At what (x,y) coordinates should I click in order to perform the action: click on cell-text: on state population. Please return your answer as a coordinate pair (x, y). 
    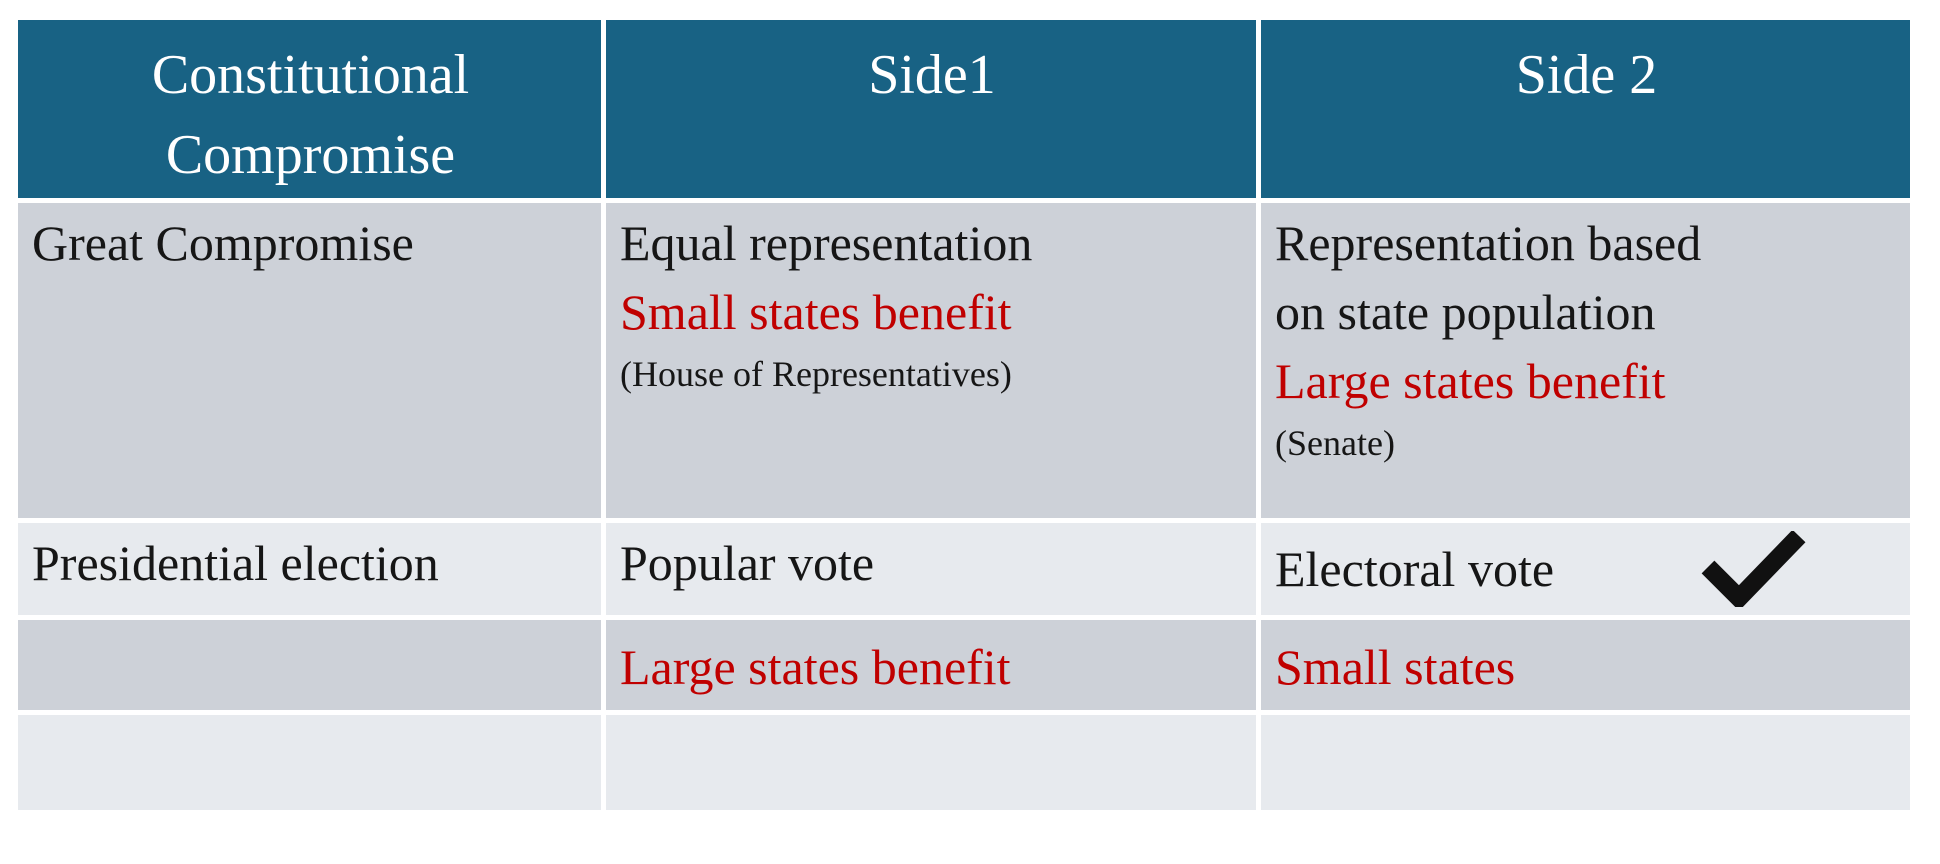
    Looking at the image, I should click on (1465, 312).